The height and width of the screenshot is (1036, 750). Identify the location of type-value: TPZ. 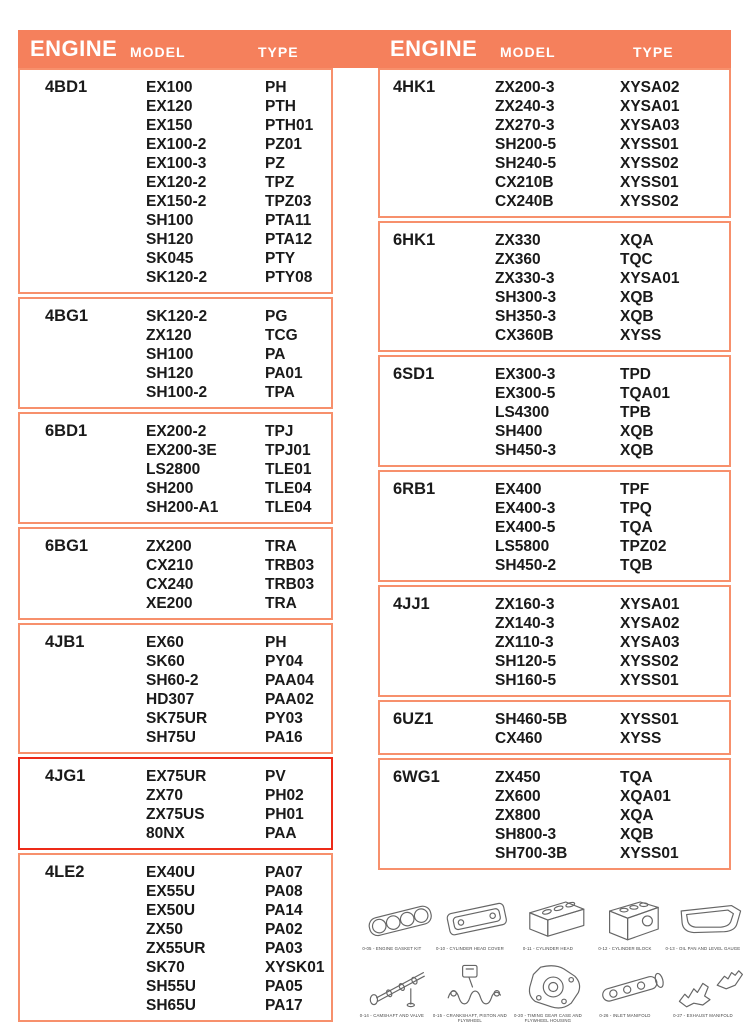
(280, 182).